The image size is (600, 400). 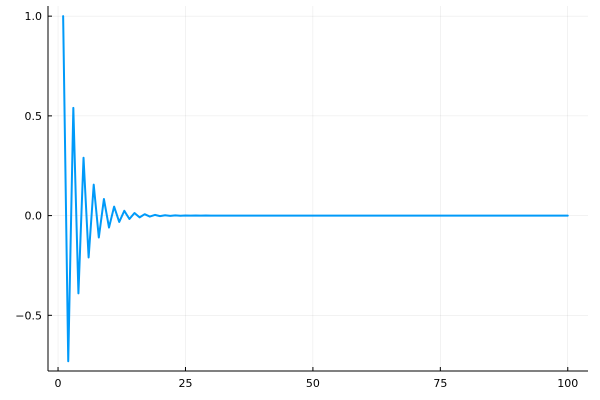 I want to click on y-tick-label: −0.5, so click(x=28, y=315).